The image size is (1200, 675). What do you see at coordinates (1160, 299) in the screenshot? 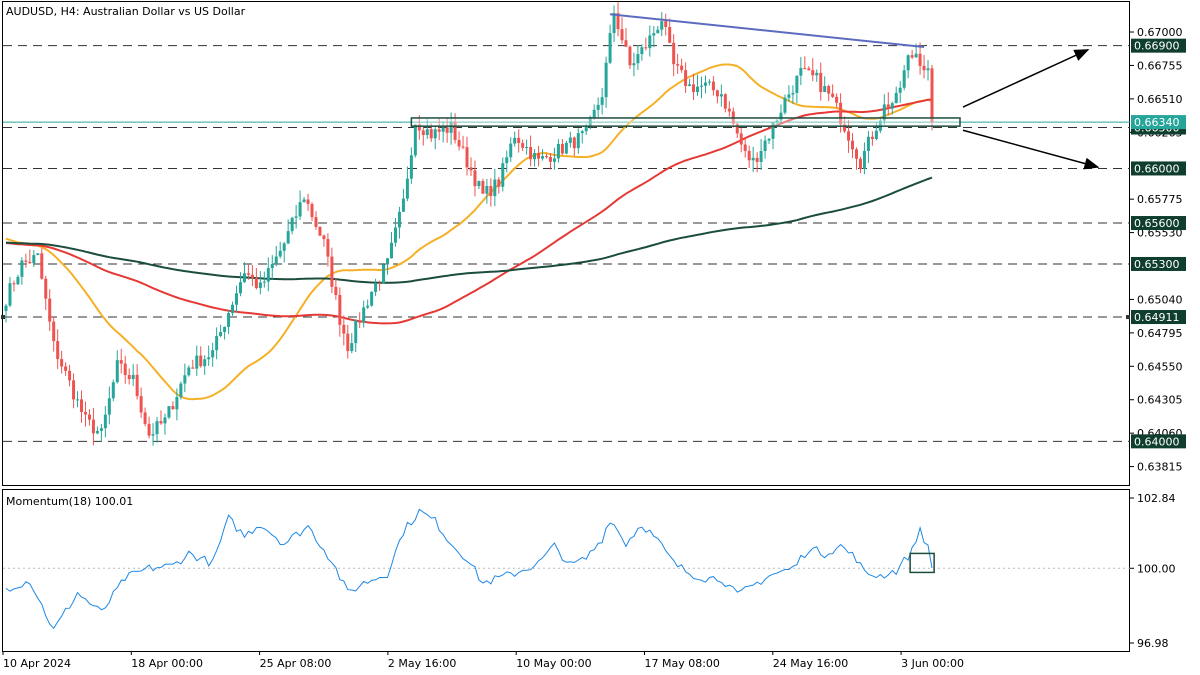
I see `price-tick-label: 0.65040` at bounding box center [1160, 299].